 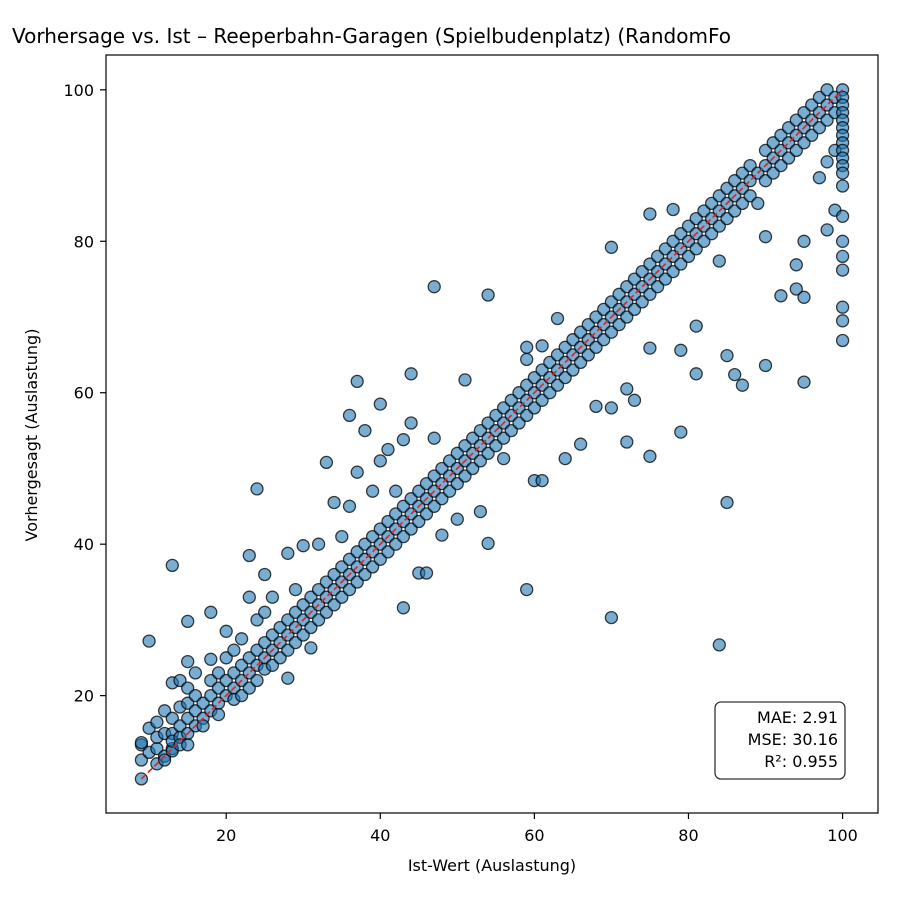 What do you see at coordinates (688, 835) in the screenshot?
I see `x-tick-label: 80` at bounding box center [688, 835].